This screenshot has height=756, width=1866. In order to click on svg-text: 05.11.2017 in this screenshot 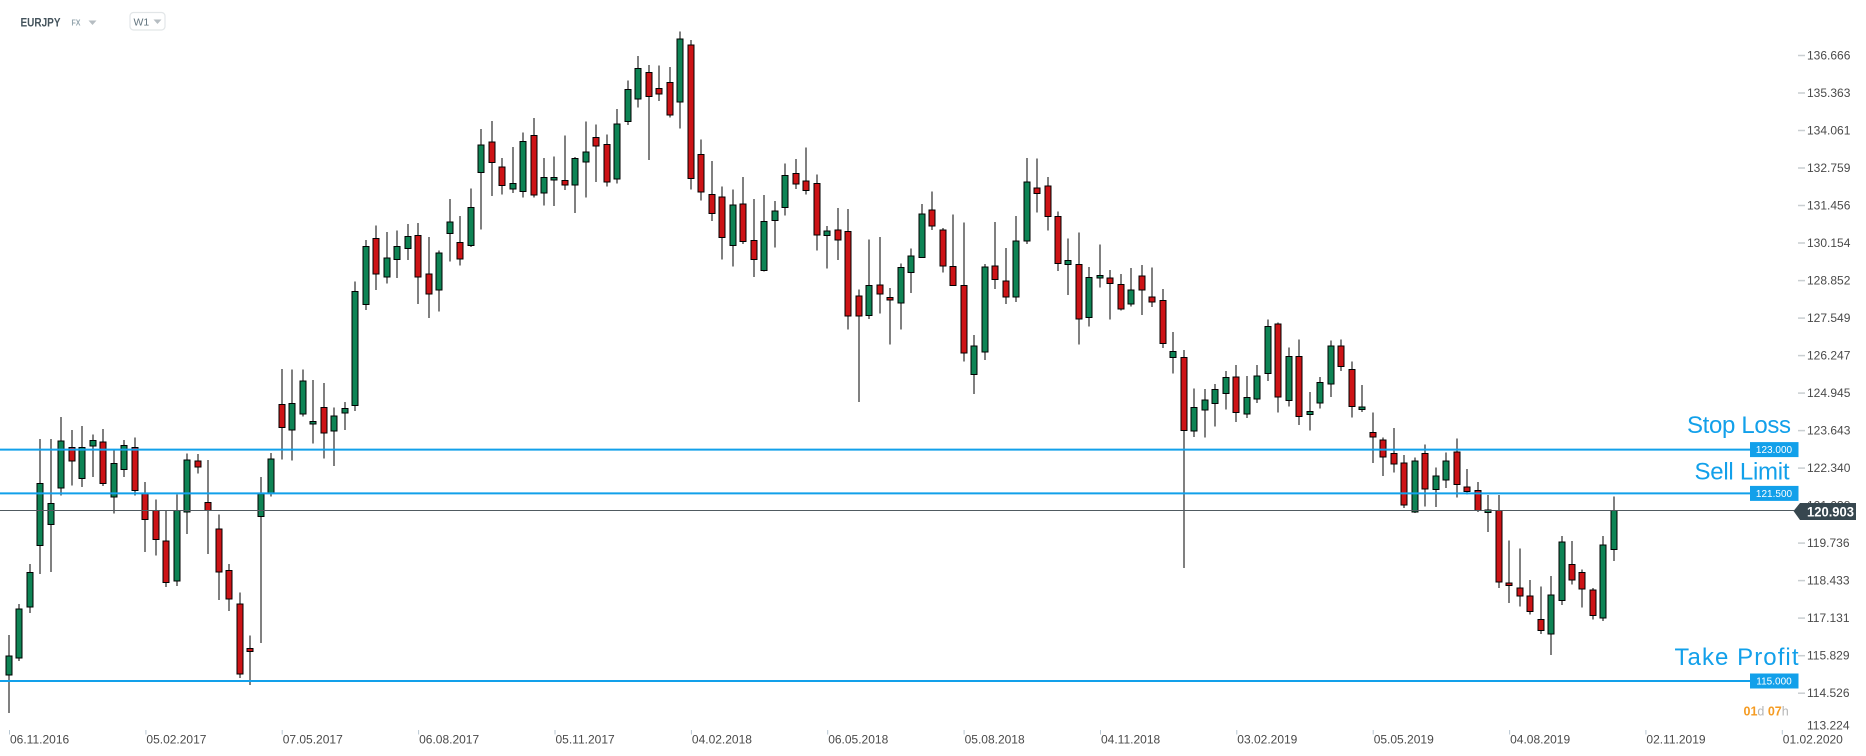, I will do `click(585, 740)`.